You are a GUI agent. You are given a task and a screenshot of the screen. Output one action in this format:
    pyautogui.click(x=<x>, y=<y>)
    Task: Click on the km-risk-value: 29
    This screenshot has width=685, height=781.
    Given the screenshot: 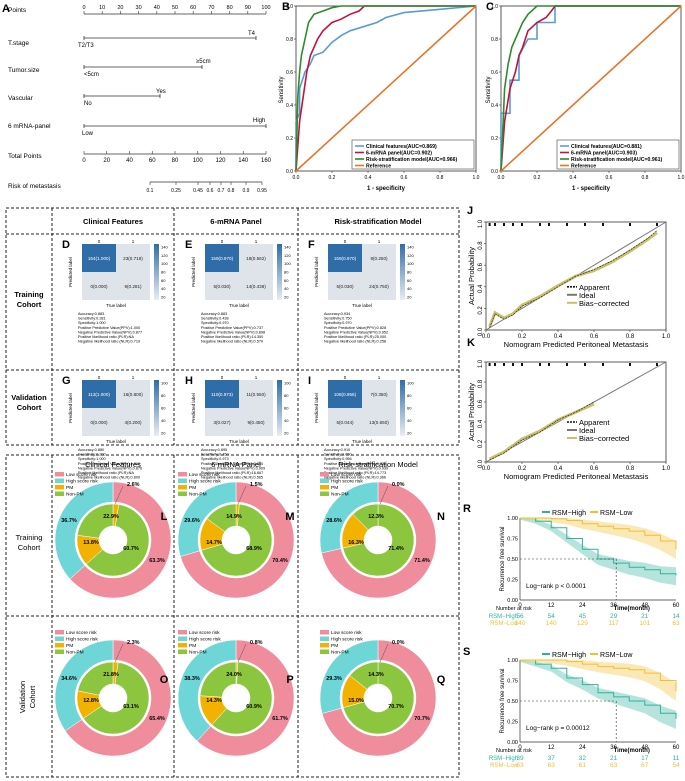 What is the action you would take?
    pyautogui.click(x=614, y=616)
    